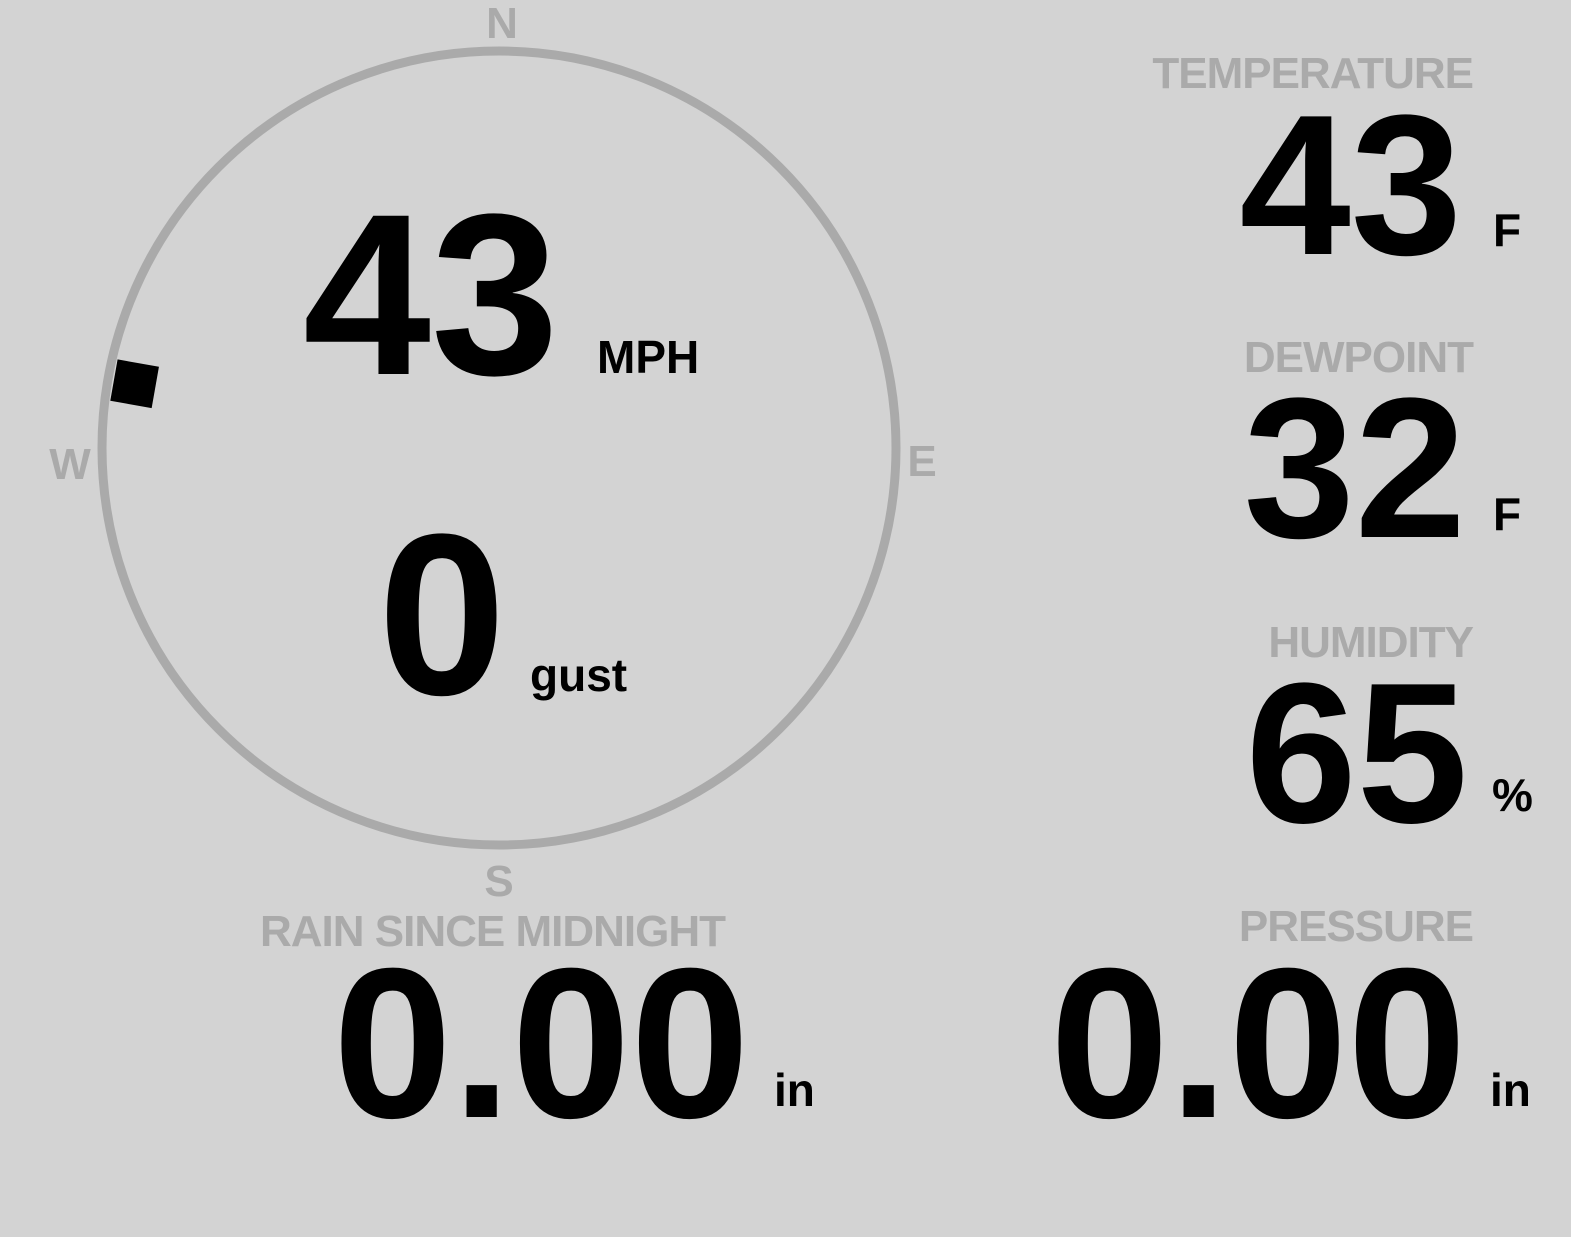 This screenshot has height=1237, width=1571. Describe the element at coordinates (1356, 926) in the screenshot. I see `pressure-label: PRESSURE` at that location.